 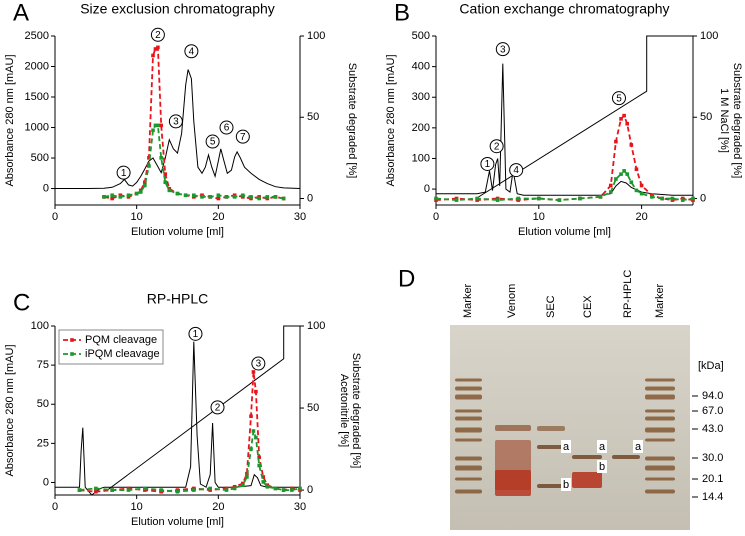 What do you see at coordinates (712, 429) in the screenshot?
I see `size-label: 43.0` at bounding box center [712, 429].